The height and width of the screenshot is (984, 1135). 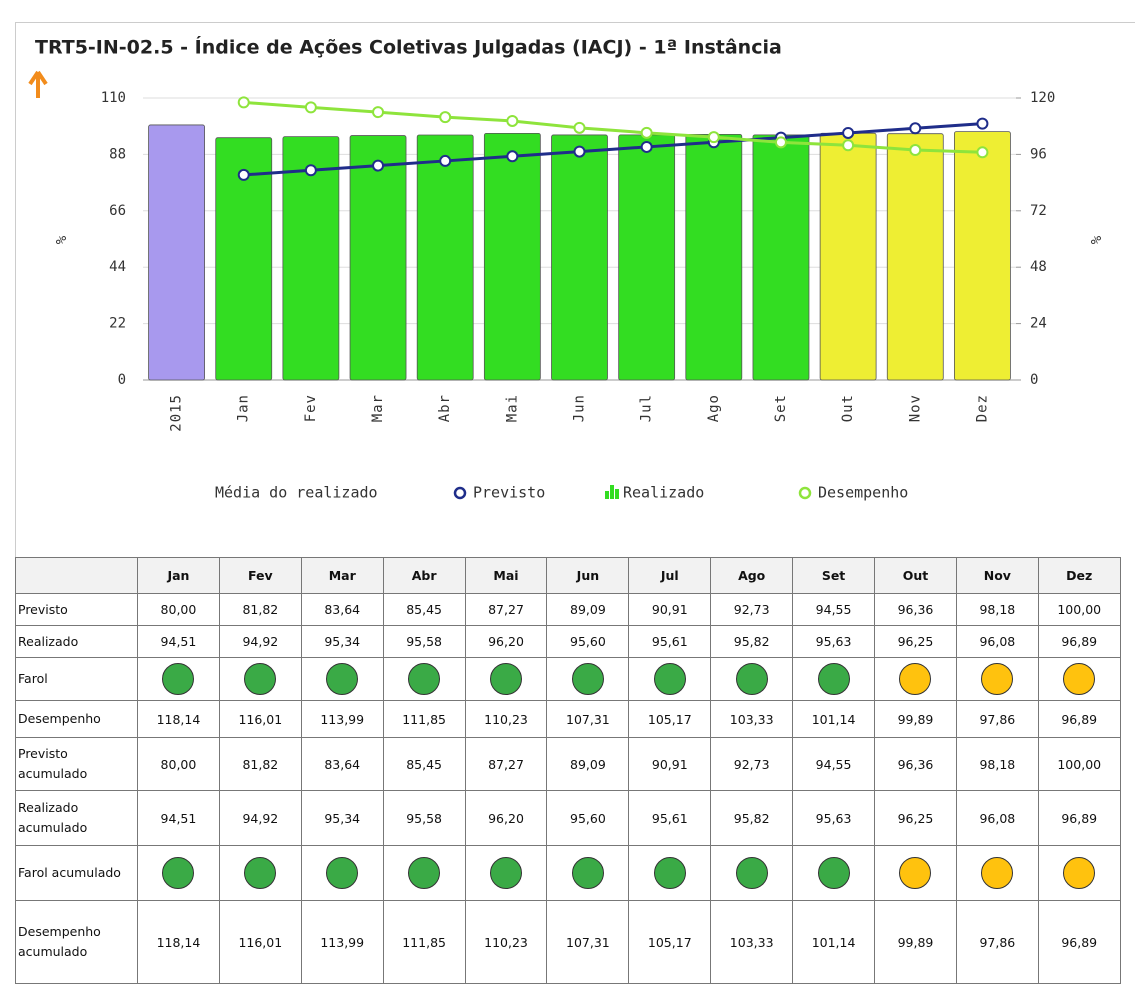 I want to click on x-tick-label: Fev, so click(x=311, y=408).